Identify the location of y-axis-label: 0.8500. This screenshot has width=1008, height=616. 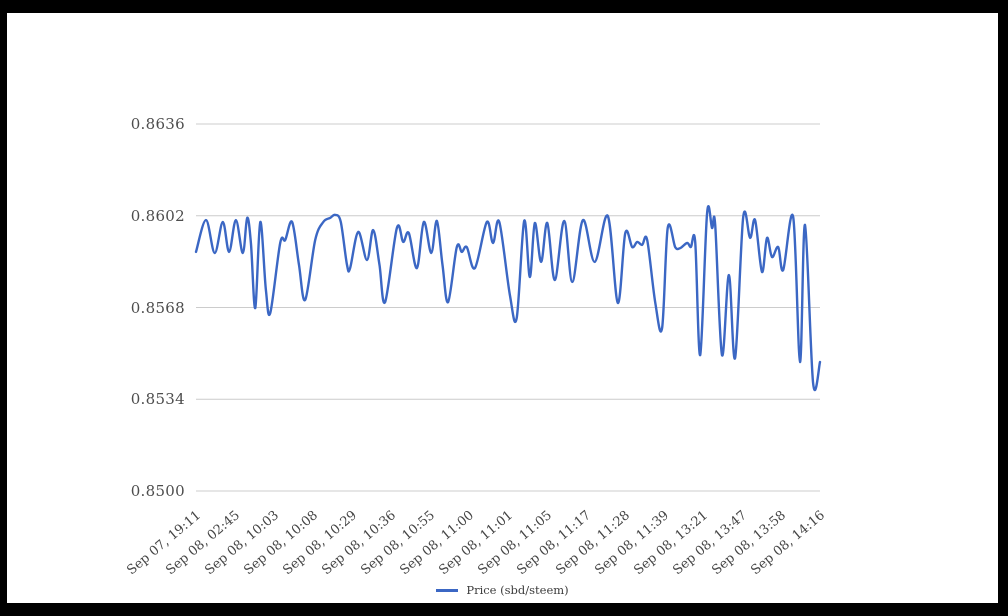
(157, 491).